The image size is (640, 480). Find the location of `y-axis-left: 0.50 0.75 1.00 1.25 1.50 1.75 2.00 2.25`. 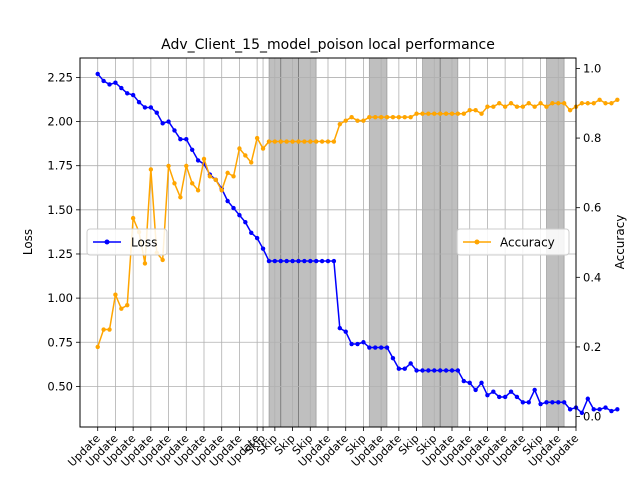

y-axis-left: 0.50 0.75 1.00 1.25 1.50 1.75 2.00 2.25 is located at coordinates (63, 231).